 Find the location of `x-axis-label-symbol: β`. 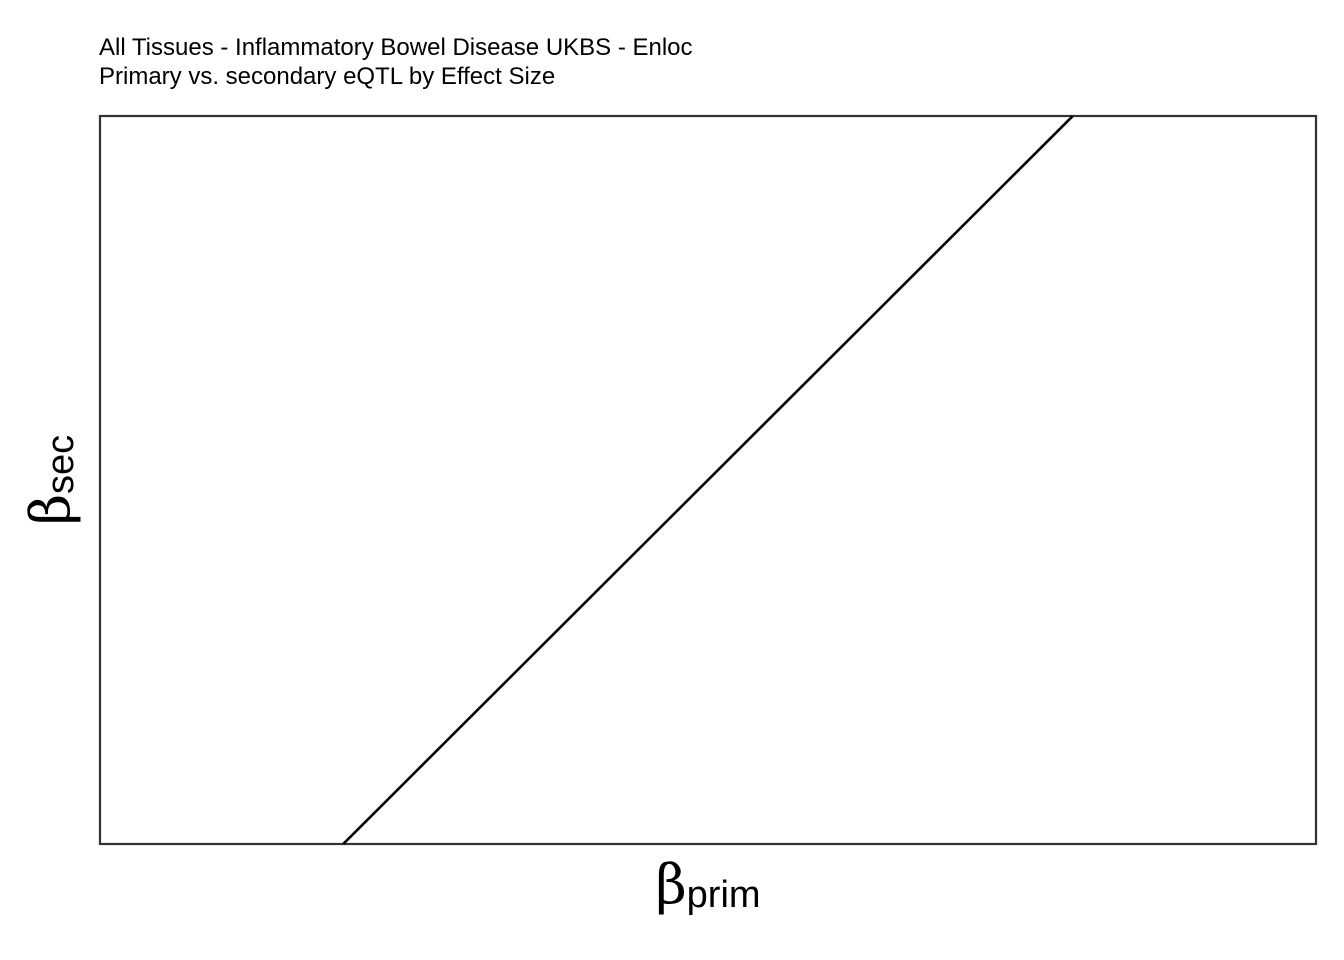

x-axis-label-symbol: β is located at coordinates (670, 884).